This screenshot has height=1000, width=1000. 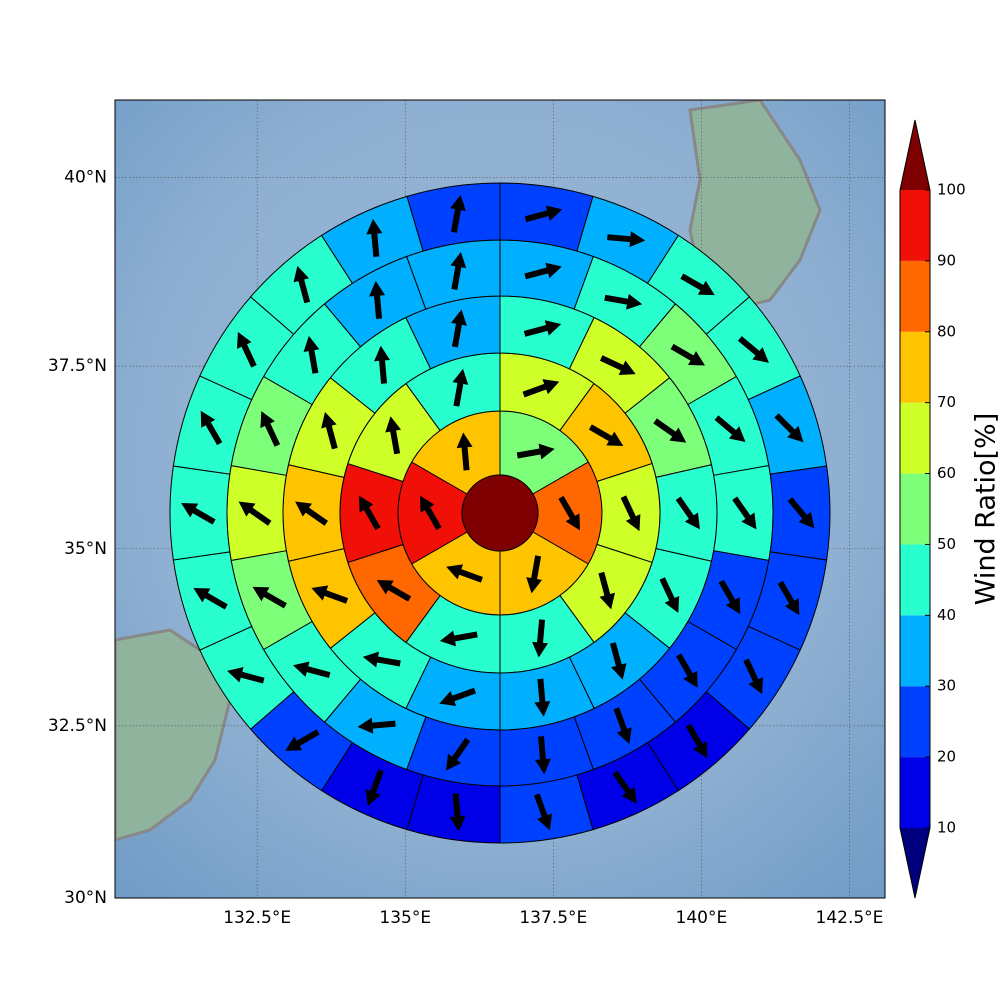 I want to click on colorbar-tick-label: 40, so click(x=946, y=615).